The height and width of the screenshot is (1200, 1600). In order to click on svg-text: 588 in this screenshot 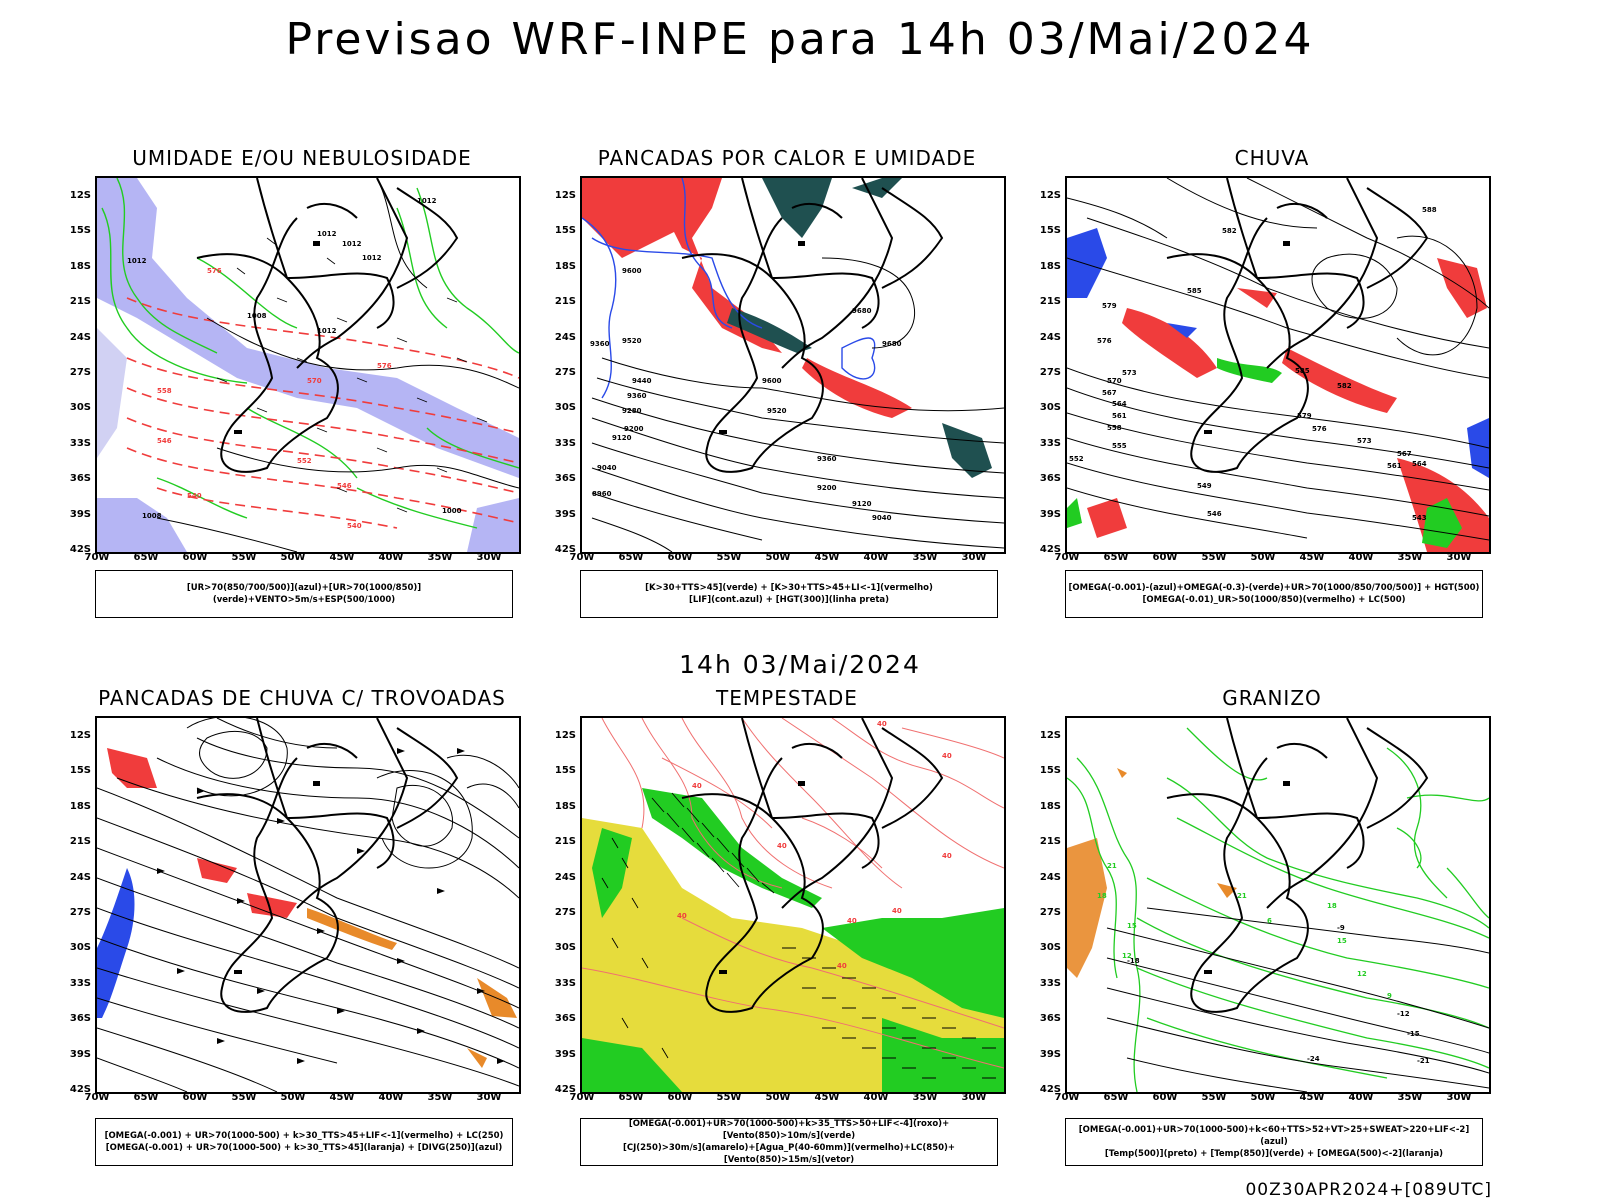, I will do `click(1429, 210)`.